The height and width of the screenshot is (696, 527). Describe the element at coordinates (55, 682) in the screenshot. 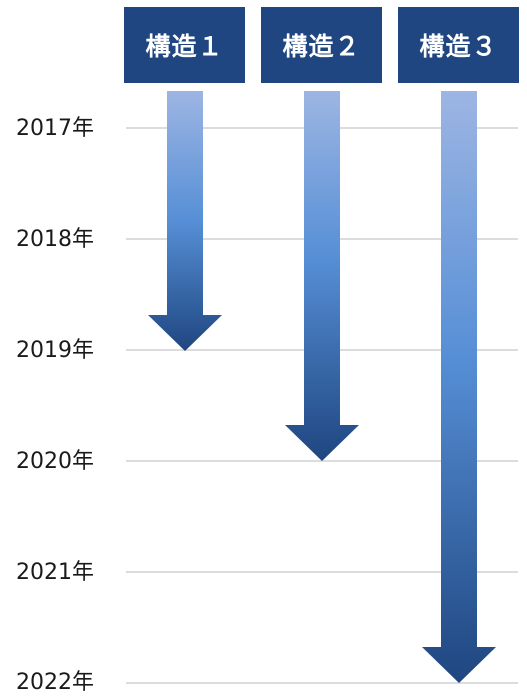

I see `year-label-2022: 2022年` at that location.